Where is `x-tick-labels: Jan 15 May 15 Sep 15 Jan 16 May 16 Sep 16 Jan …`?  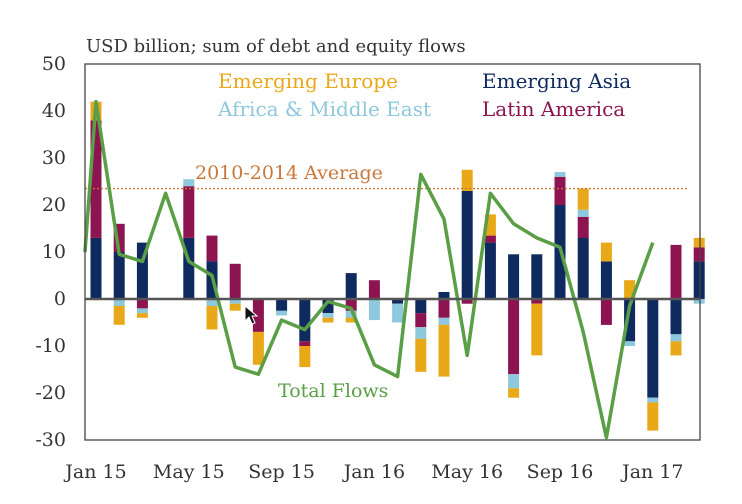 x-tick-labels: Jan 15 May 15 Sep 15 Jan 16 May 16 Sep 16 Jan … is located at coordinates (373, 472).